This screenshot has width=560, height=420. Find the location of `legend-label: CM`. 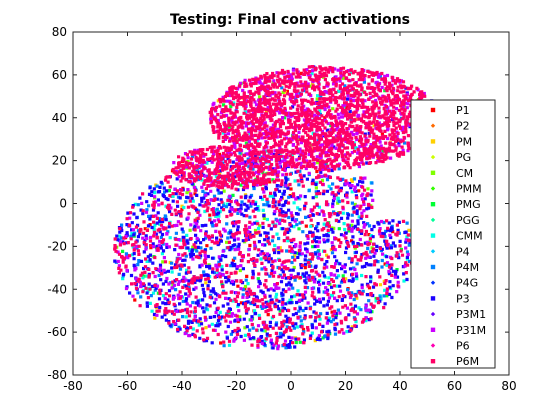

legend-label: CM is located at coordinates (464, 173).